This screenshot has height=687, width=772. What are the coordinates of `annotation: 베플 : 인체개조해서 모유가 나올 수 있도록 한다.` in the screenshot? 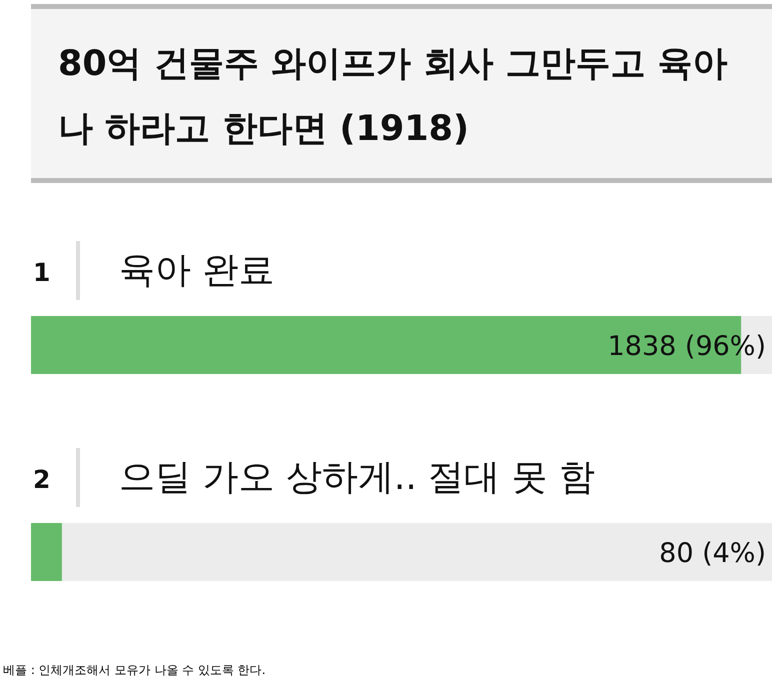 It's located at (134, 670).